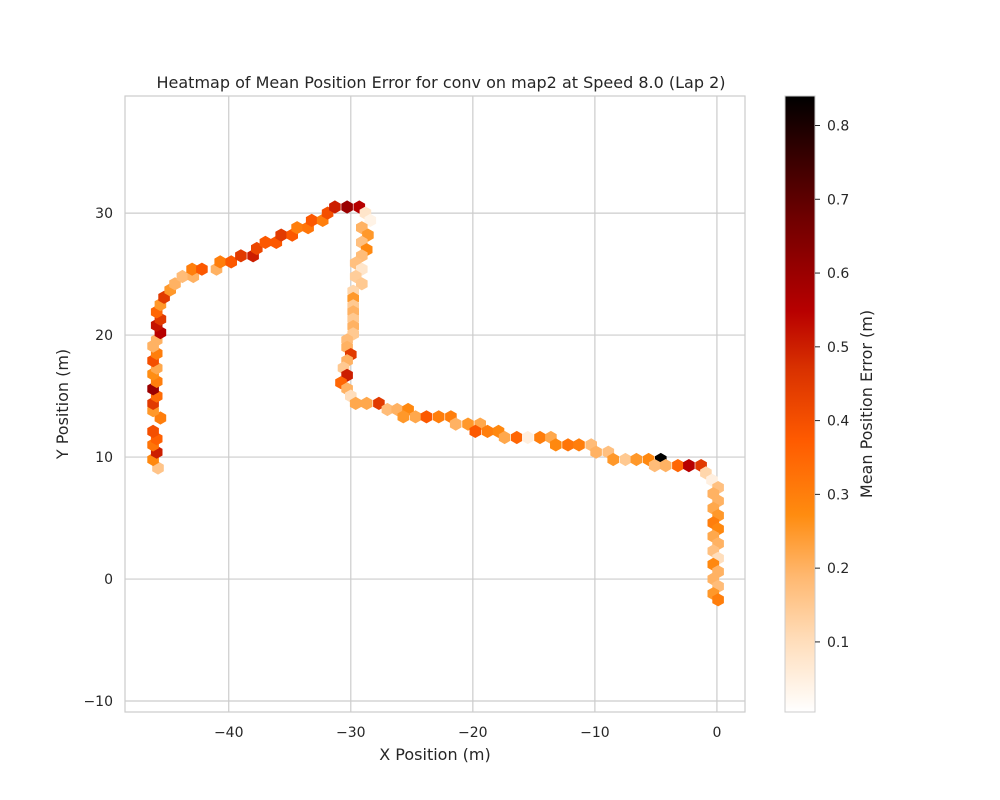 The height and width of the screenshot is (800, 1000). What do you see at coordinates (351, 733) in the screenshot?
I see `x-tick-label: −30` at bounding box center [351, 733].